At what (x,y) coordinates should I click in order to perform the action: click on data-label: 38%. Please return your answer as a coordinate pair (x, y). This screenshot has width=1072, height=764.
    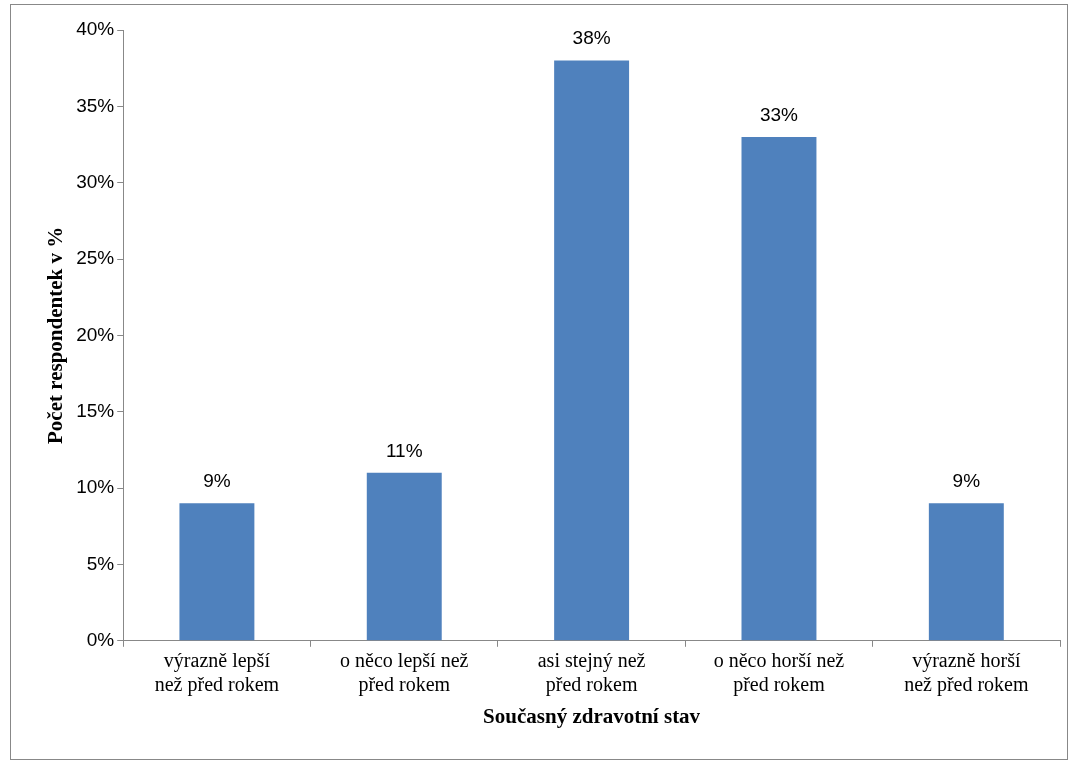
    Looking at the image, I should click on (591, 38).